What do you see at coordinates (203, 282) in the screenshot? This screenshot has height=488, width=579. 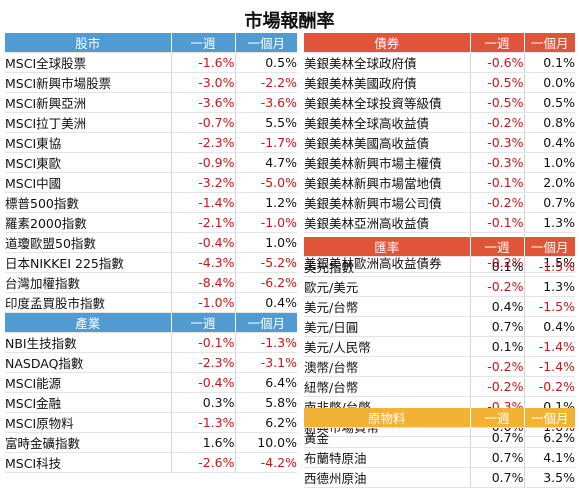 I see `week-return: -8.4%` at bounding box center [203, 282].